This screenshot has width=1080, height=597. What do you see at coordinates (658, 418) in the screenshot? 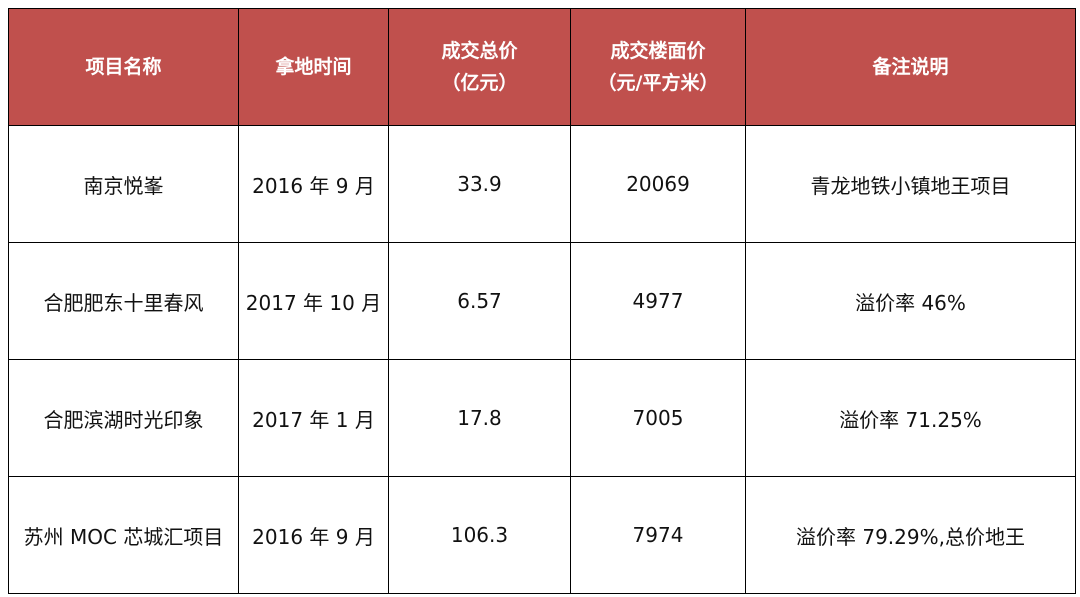
I see `table-cell: 7005` at bounding box center [658, 418].